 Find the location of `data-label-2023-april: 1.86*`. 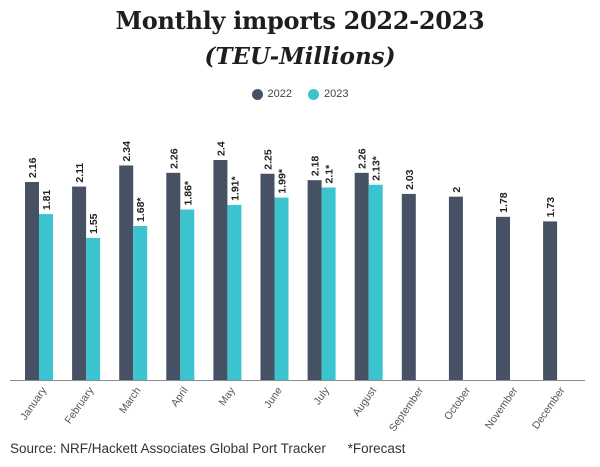

data-label-2023-april: 1.86* is located at coordinates (188, 192).